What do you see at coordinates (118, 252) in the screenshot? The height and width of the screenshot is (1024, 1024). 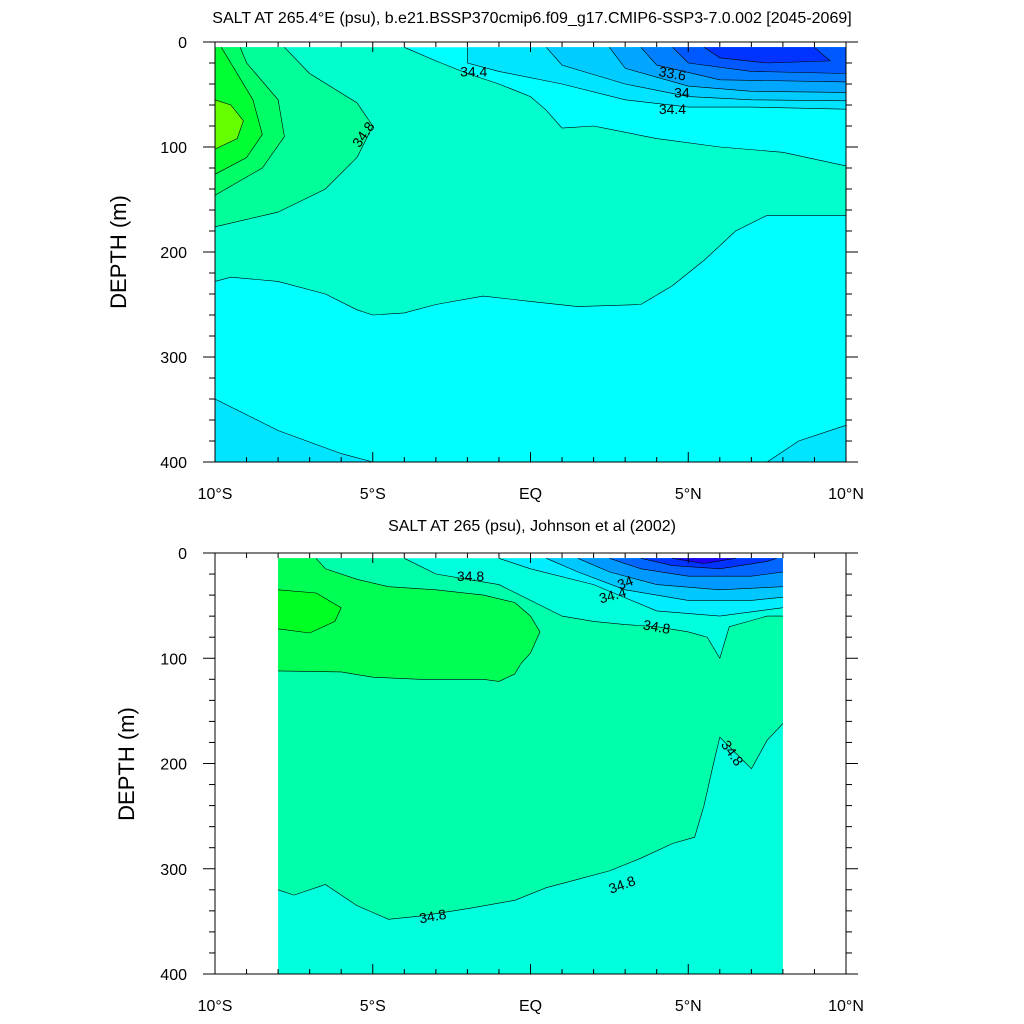 I see `panel-1-y-axis-label: DEPTH (m)` at bounding box center [118, 252].